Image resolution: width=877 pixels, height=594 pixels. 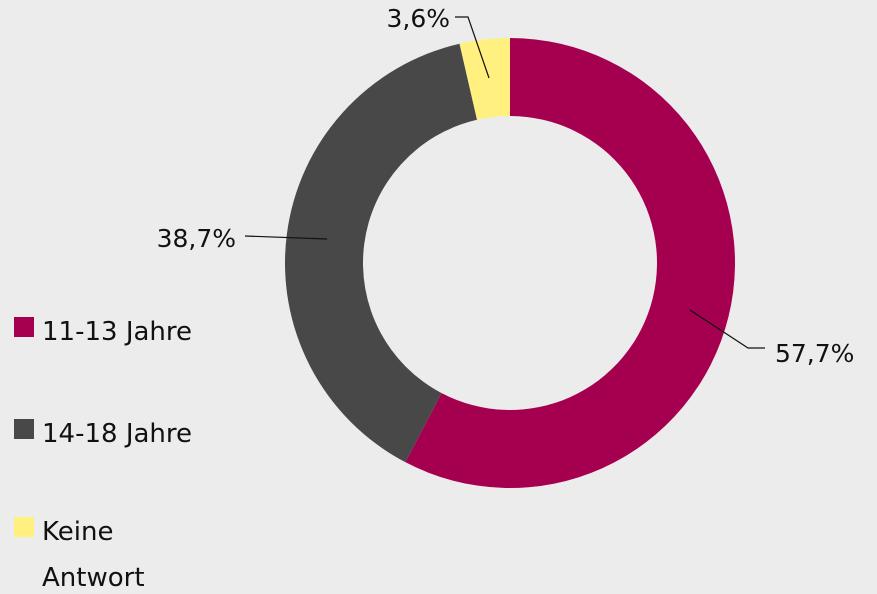 I want to click on legend-label: 11-13 Jahre, so click(x=117, y=332).